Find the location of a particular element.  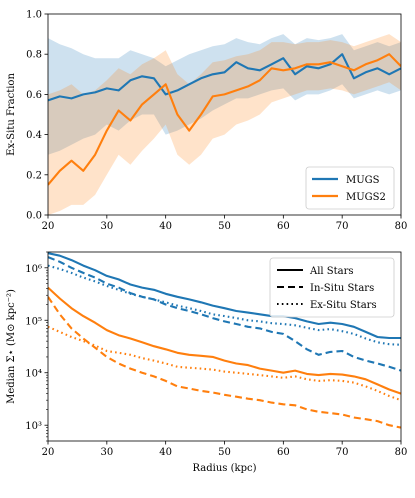

legend-label-mugs2: MUGS2 is located at coordinates (366, 197).